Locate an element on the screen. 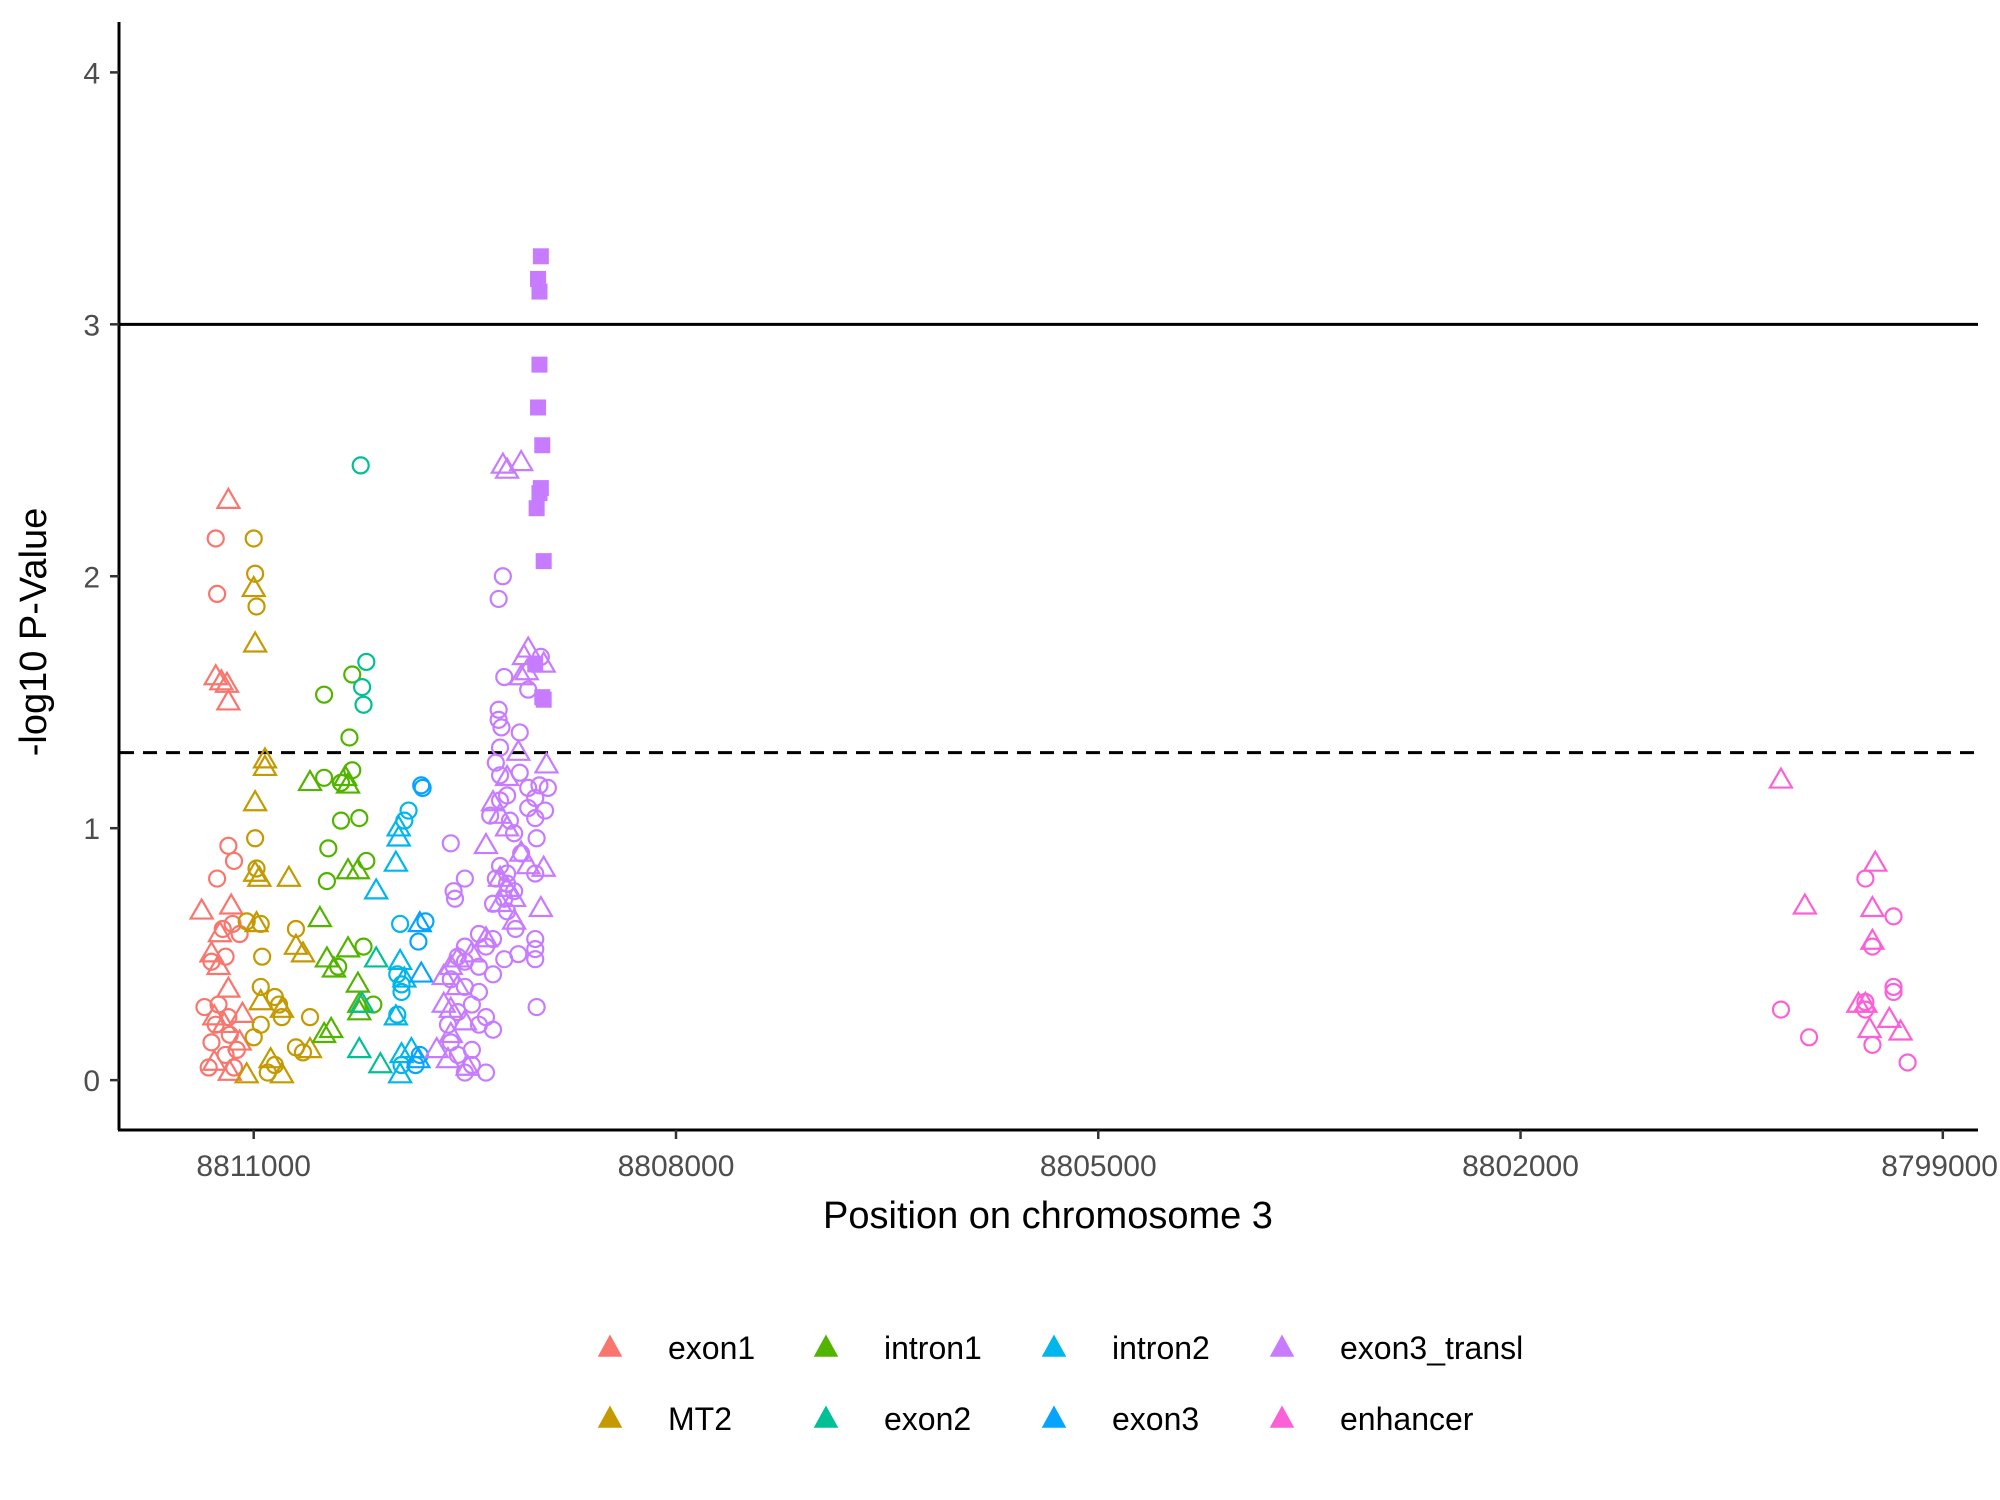 Image resolution: width=2000 pixels, height=1500 pixels. x-tick-label: 8808000 is located at coordinates (676, 1166).